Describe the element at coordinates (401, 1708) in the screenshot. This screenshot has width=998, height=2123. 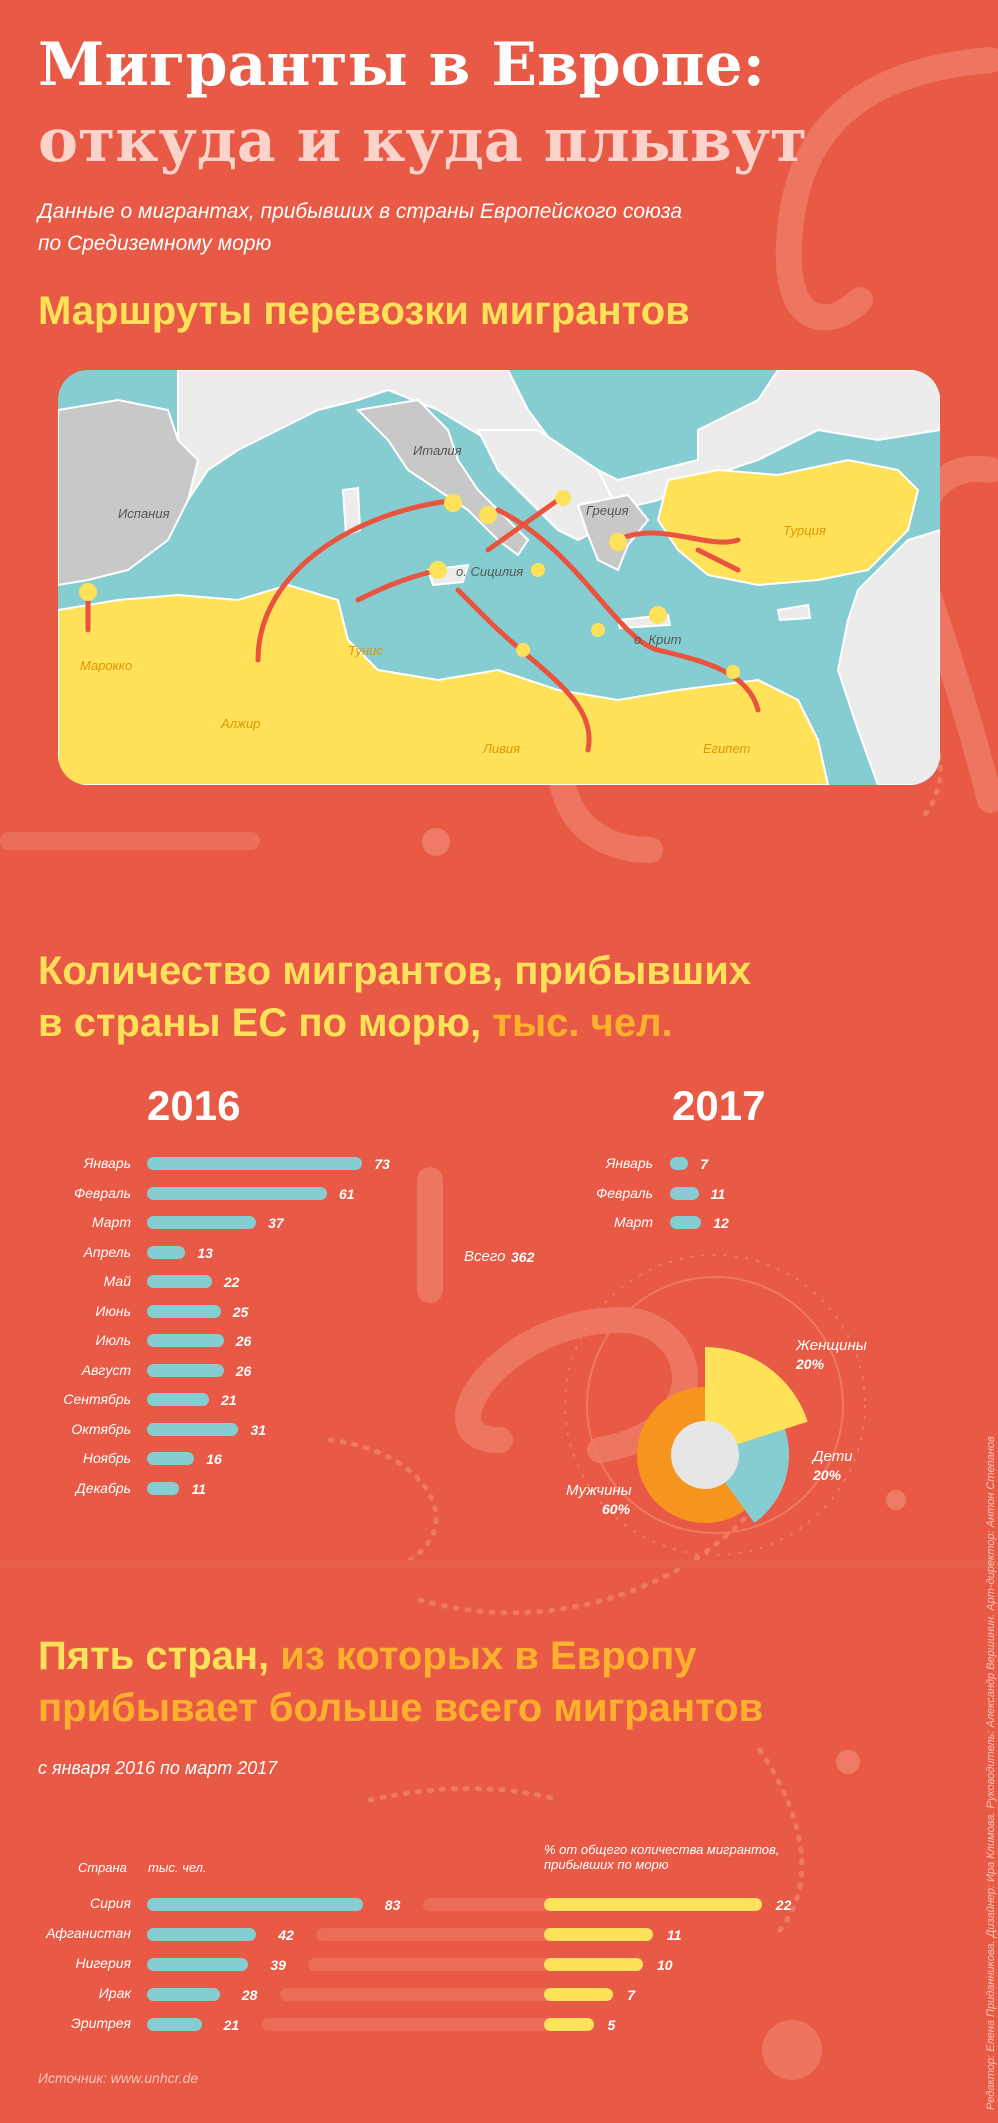
I see `countries-title-line2: прибывает больше всего мигрантов` at that location.